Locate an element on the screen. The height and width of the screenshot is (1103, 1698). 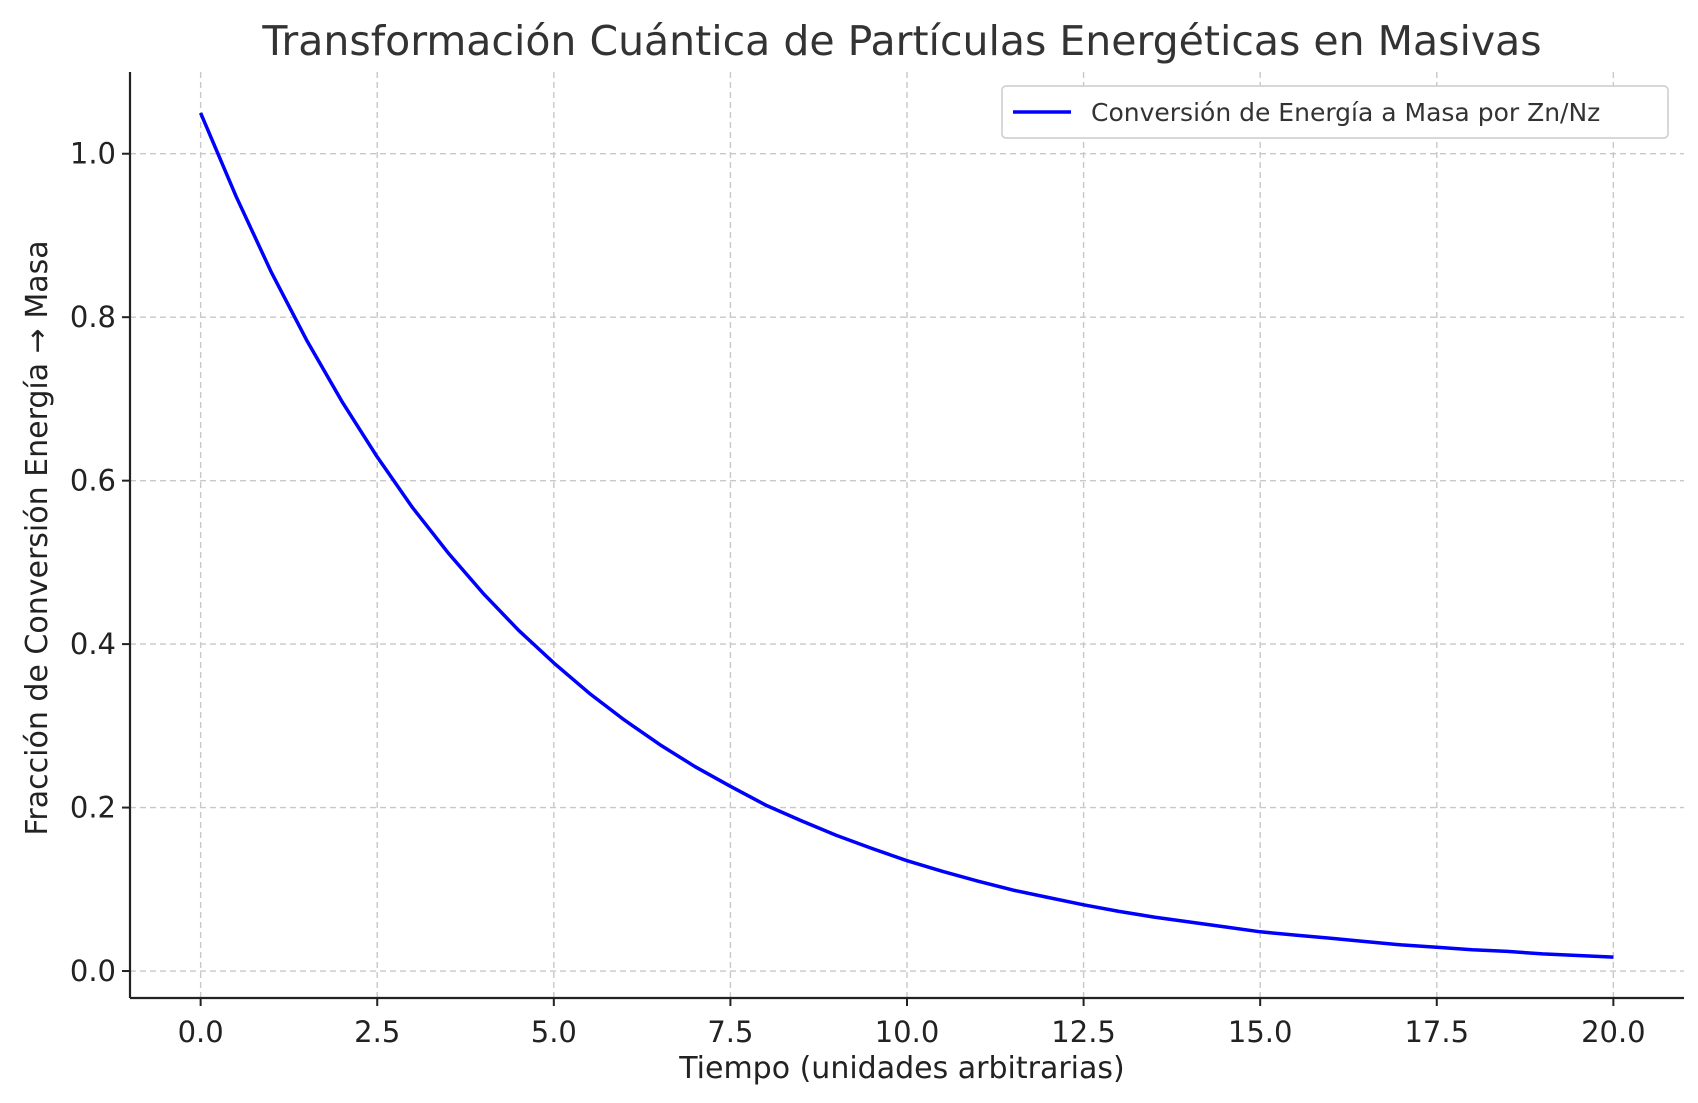
legend-frame is located at coordinates (1335, 112).